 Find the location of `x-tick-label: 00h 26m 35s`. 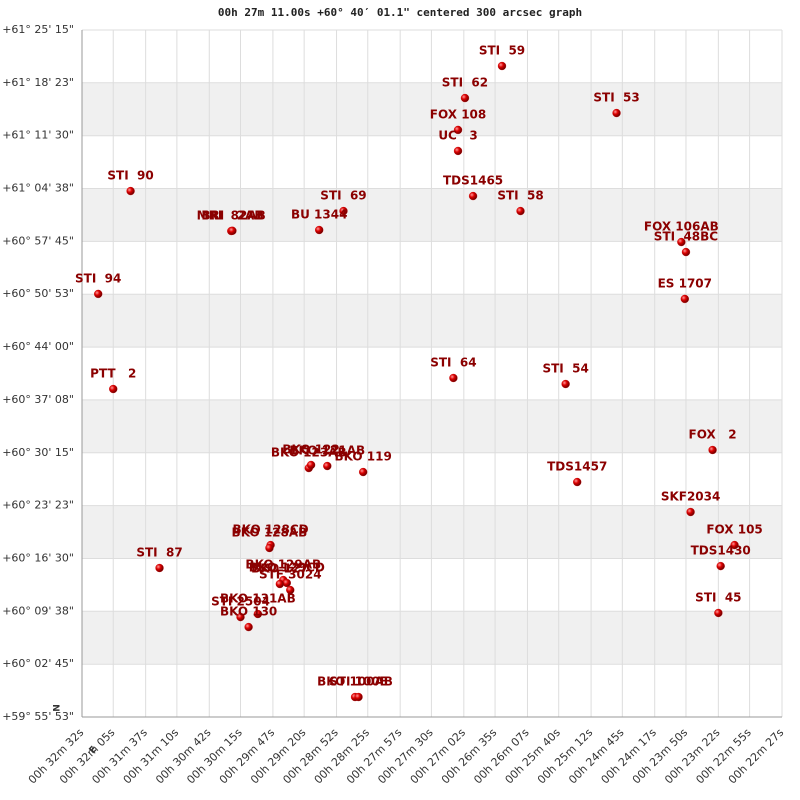

x-tick-label: 00h 26m 35s is located at coordinates (469, 756).